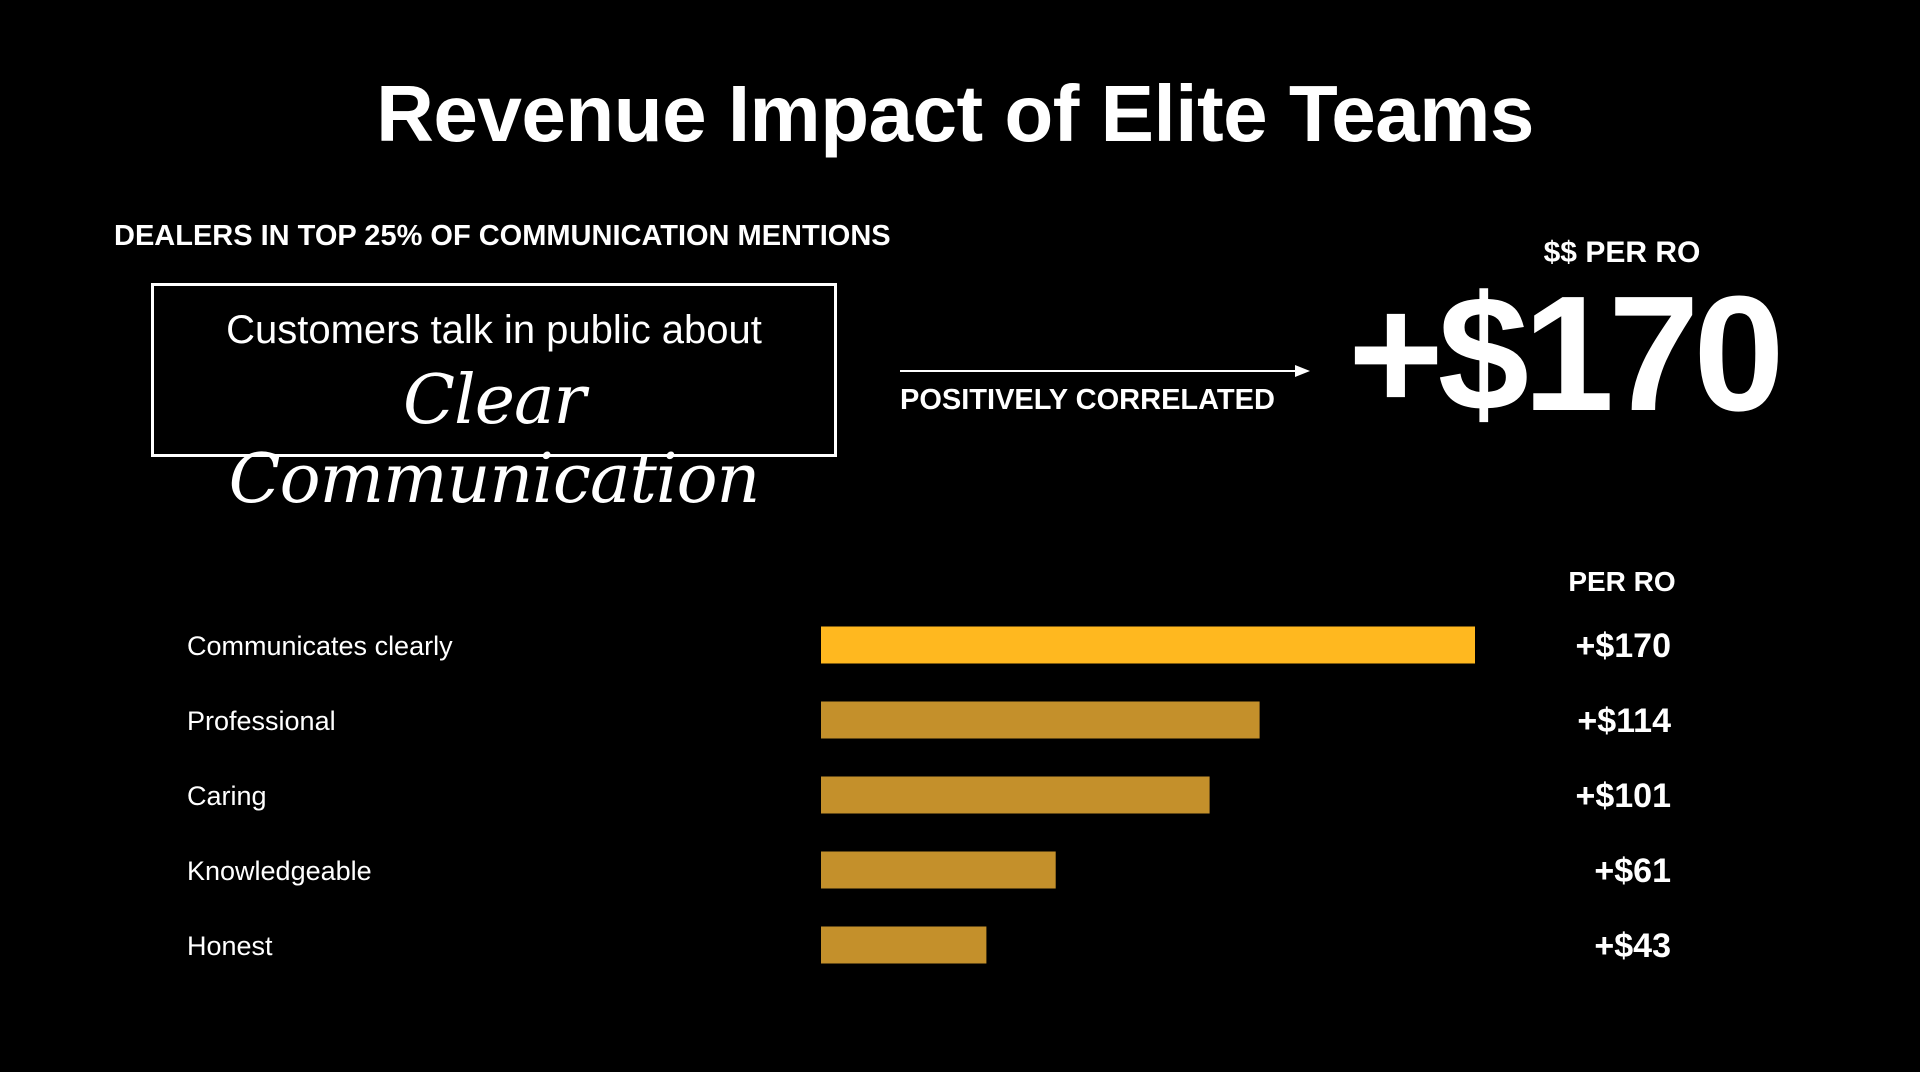 Image resolution: width=1920 pixels, height=1072 pixels. Describe the element at coordinates (1624, 721) in the screenshot. I see `value-label: +$114` at that location.